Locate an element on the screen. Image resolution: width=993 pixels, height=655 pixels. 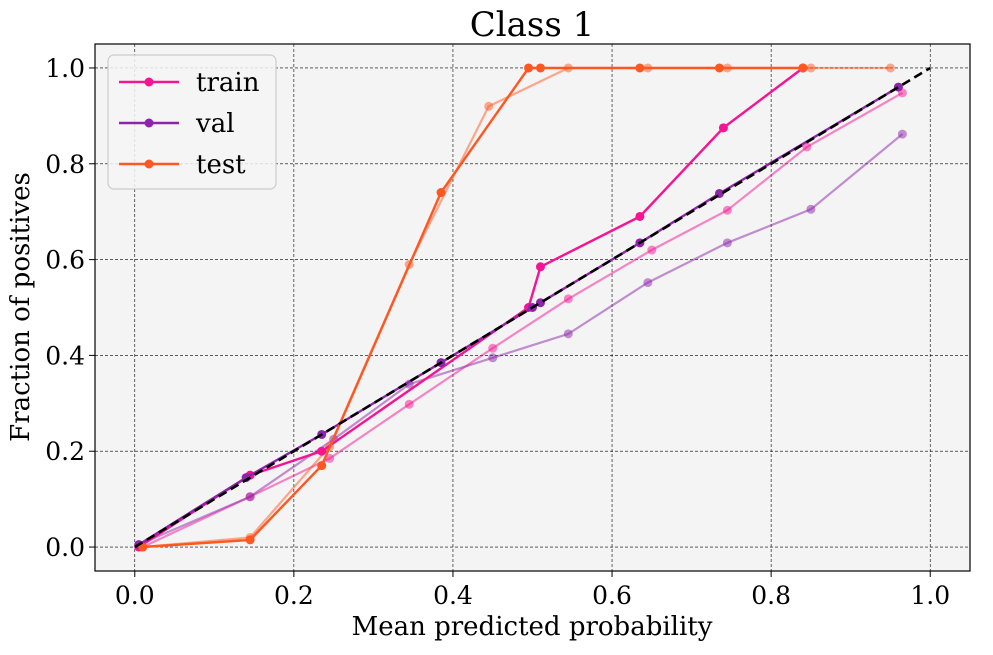
x-tick-label: 0.4 is located at coordinates (453, 595).